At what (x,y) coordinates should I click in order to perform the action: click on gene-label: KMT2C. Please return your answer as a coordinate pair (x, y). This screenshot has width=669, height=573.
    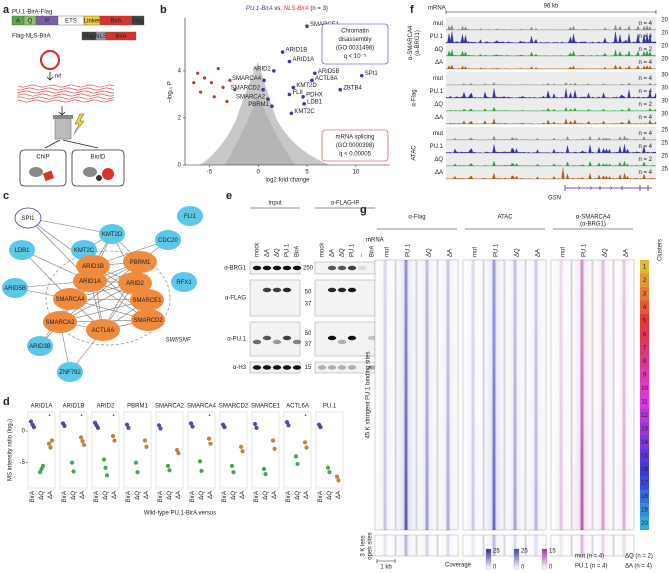
    Looking at the image, I should click on (304, 112).